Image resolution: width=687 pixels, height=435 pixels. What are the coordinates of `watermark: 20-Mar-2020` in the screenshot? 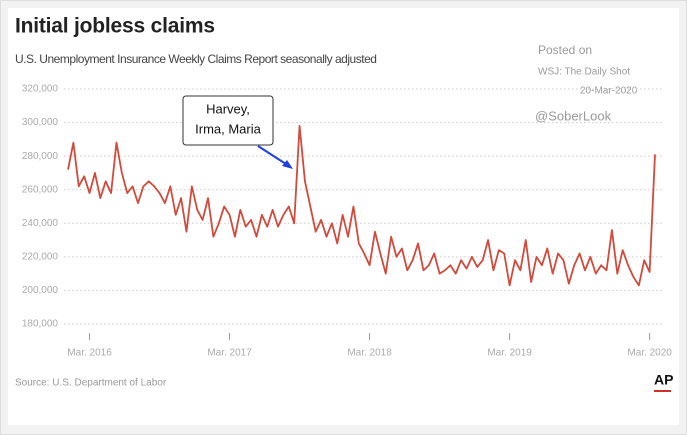 It's located at (609, 91).